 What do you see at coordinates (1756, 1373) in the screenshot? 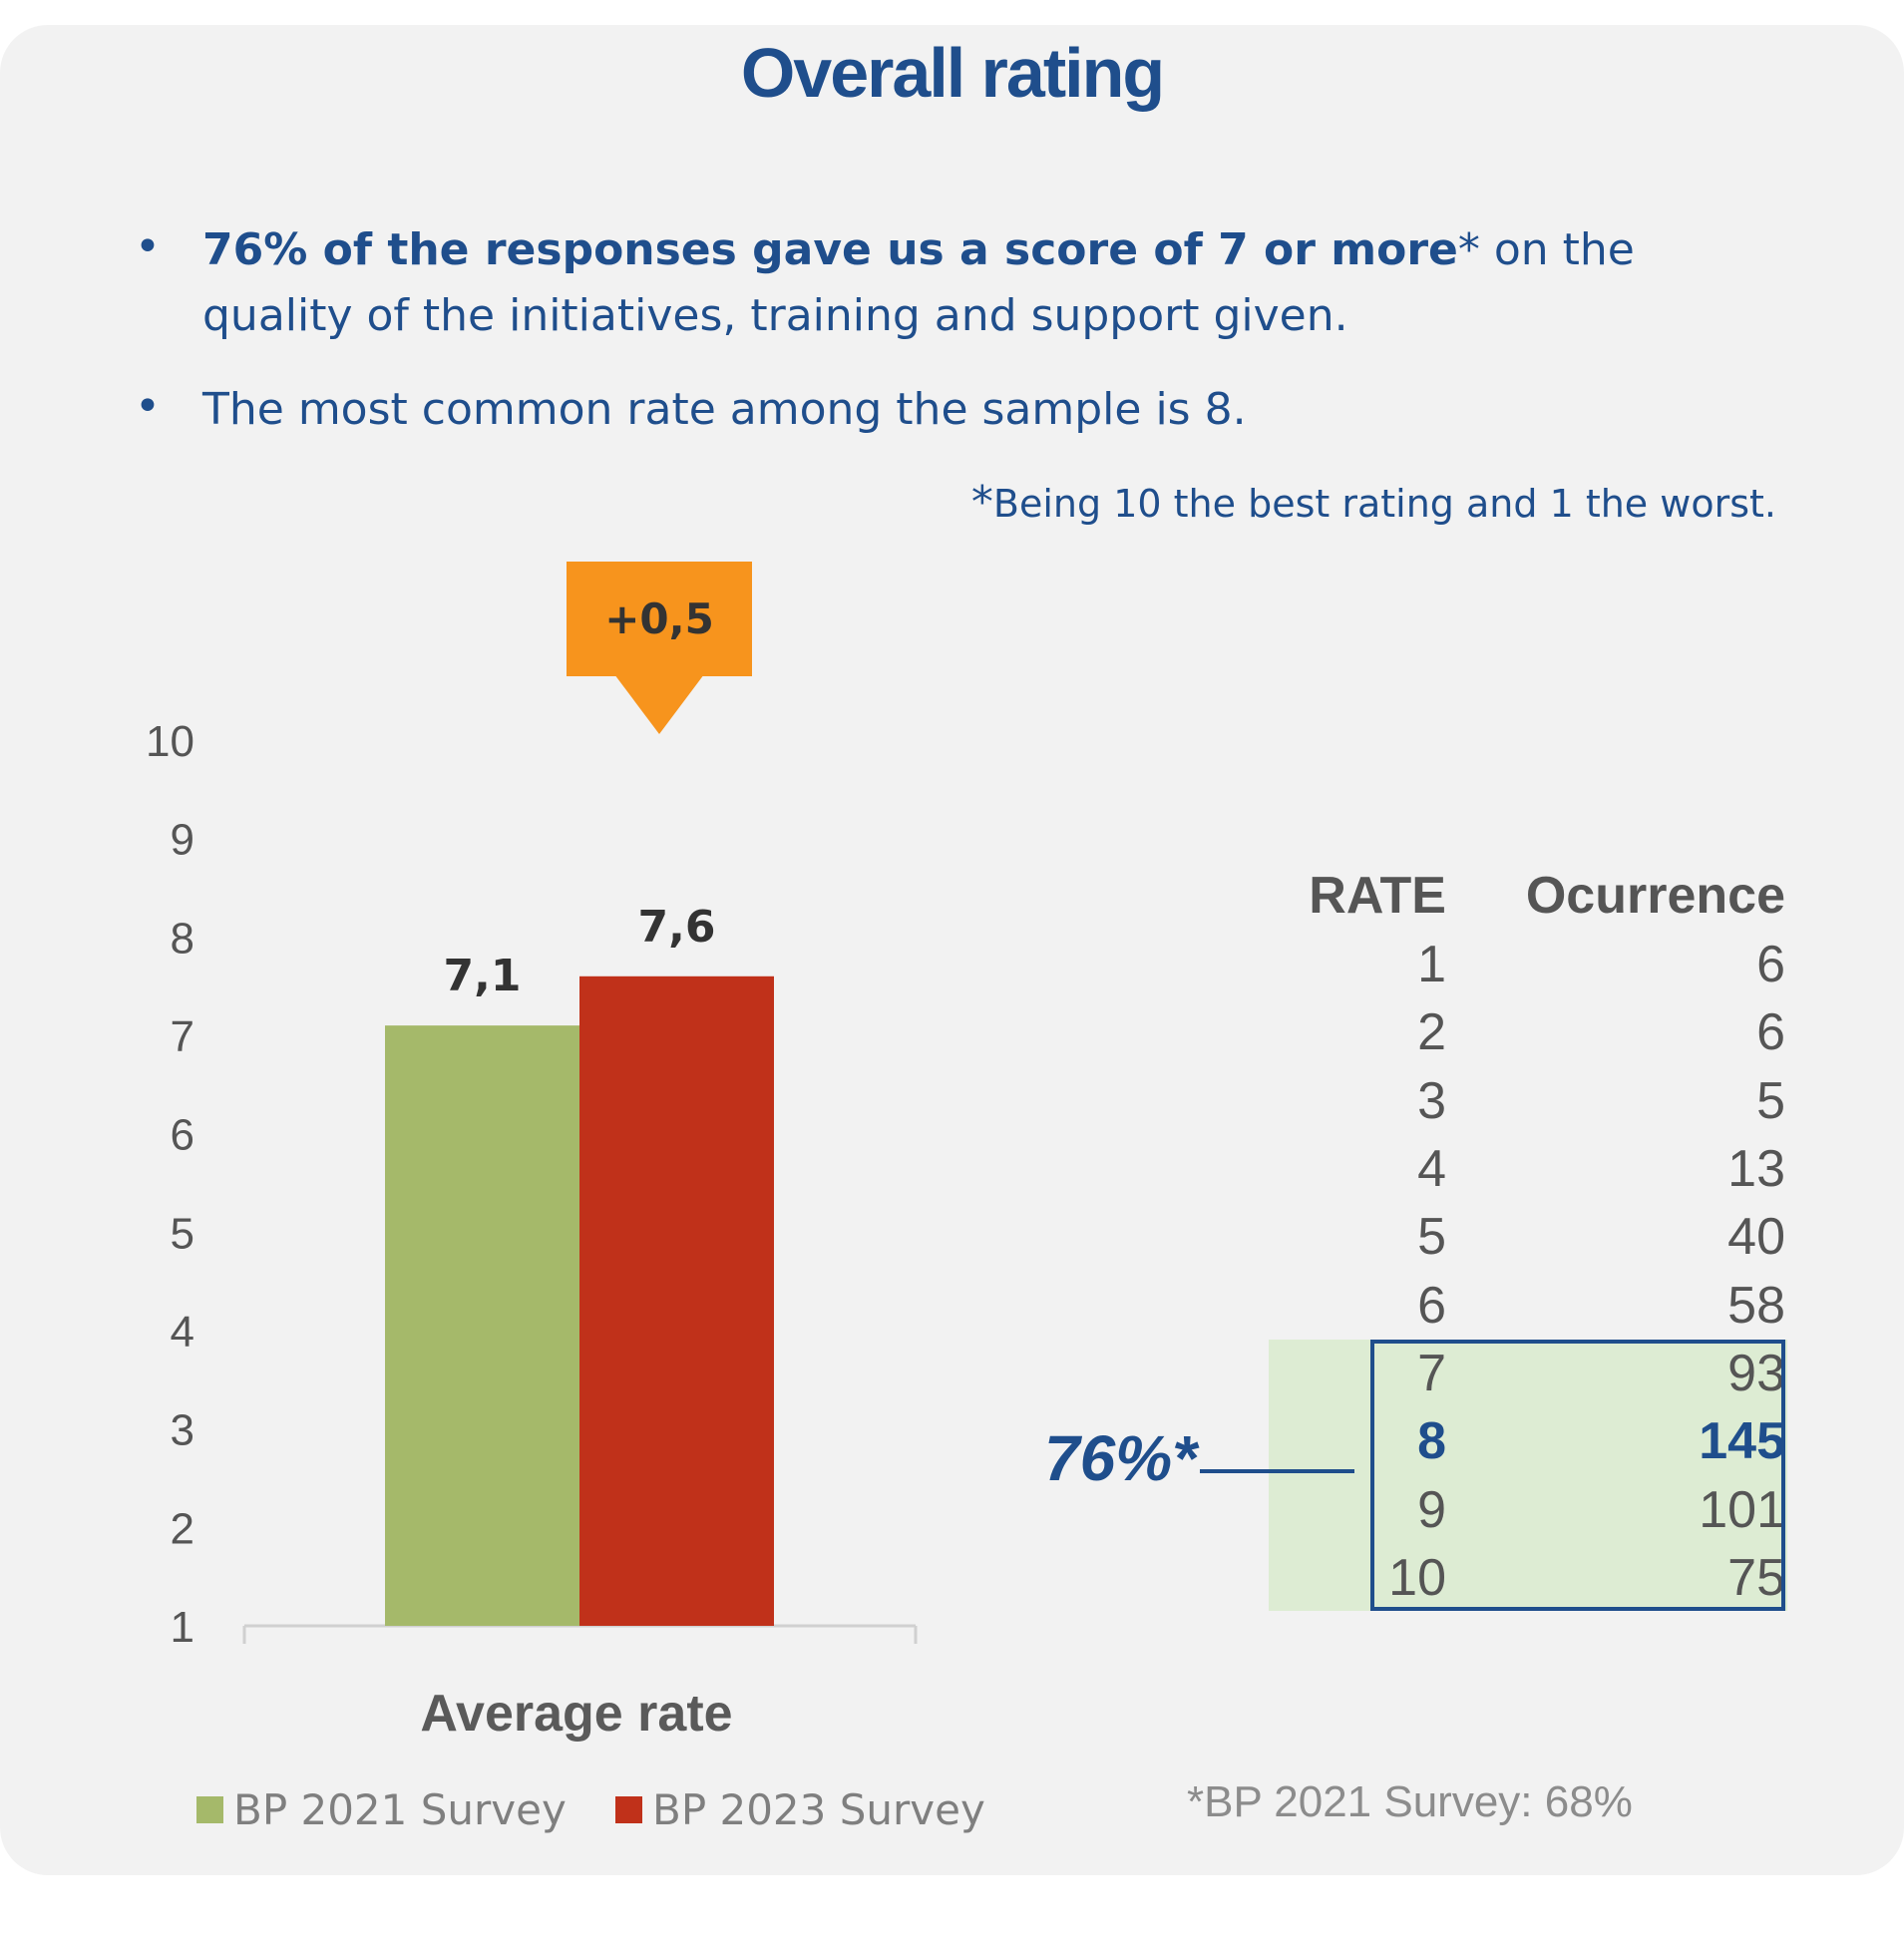
I see `table-cell-occurrence: 93` at bounding box center [1756, 1373].